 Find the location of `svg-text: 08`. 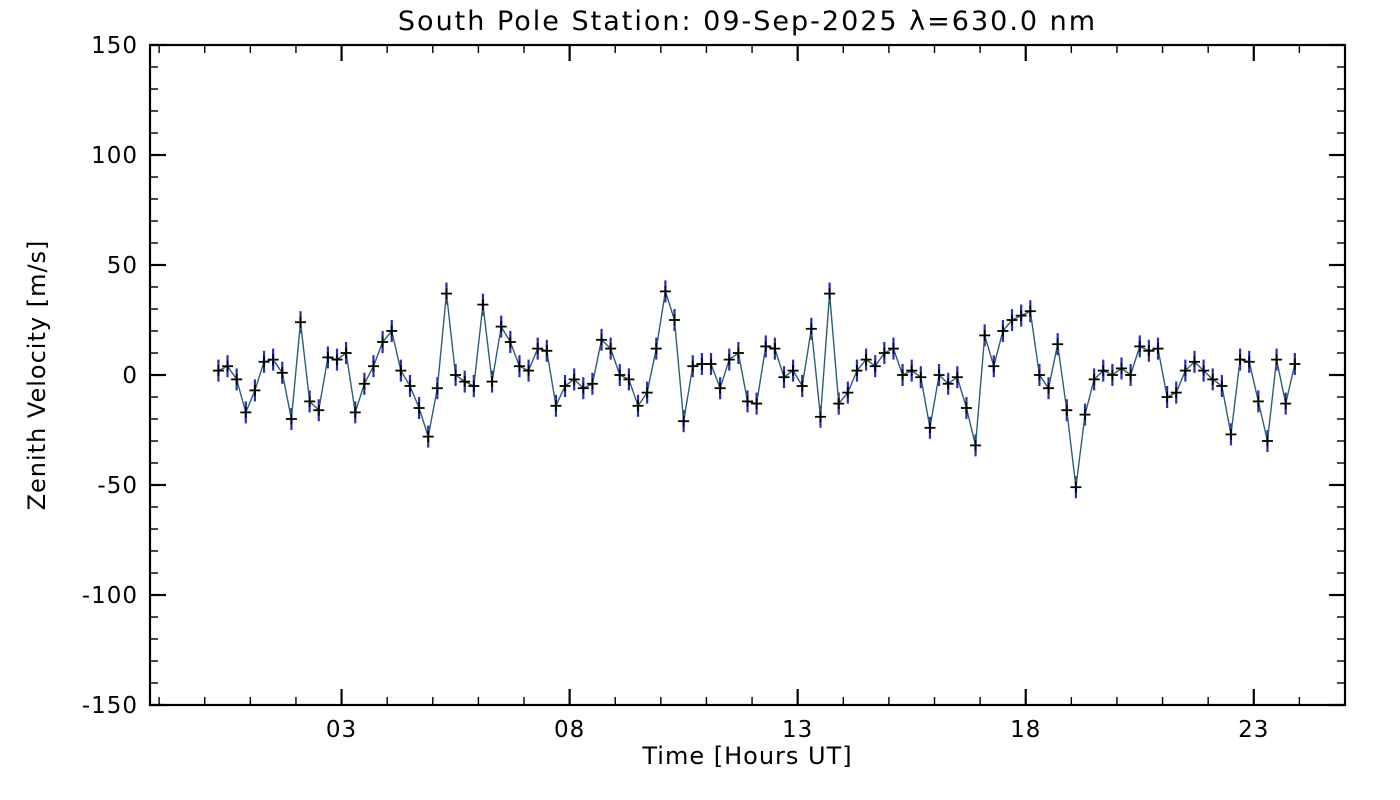

svg-text: 08 is located at coordinates (569, 730).